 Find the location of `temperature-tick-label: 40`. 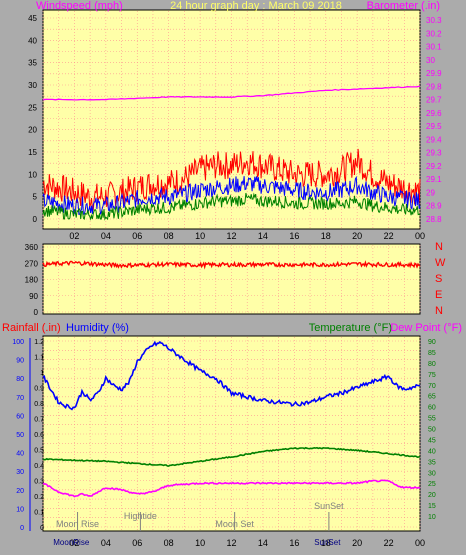

temperature-tick-label: 40 is located at coordinates (432, 451).